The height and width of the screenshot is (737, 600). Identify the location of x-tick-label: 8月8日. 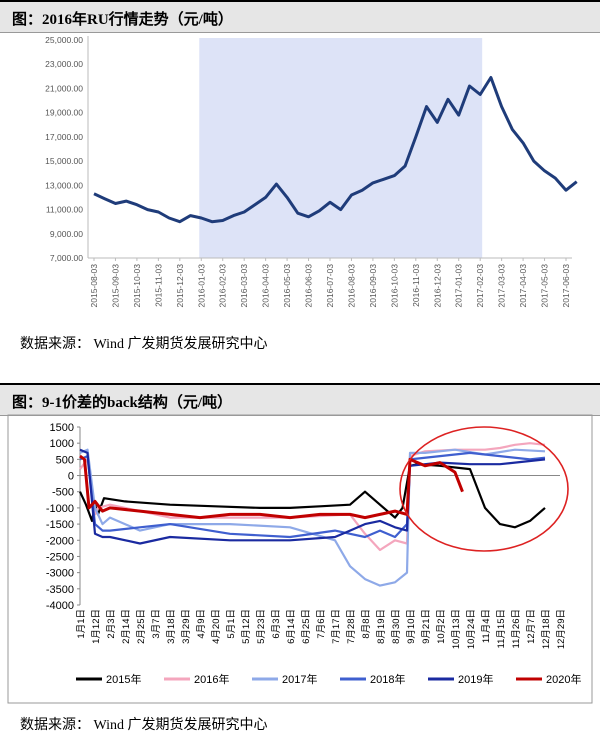
(366, 624).